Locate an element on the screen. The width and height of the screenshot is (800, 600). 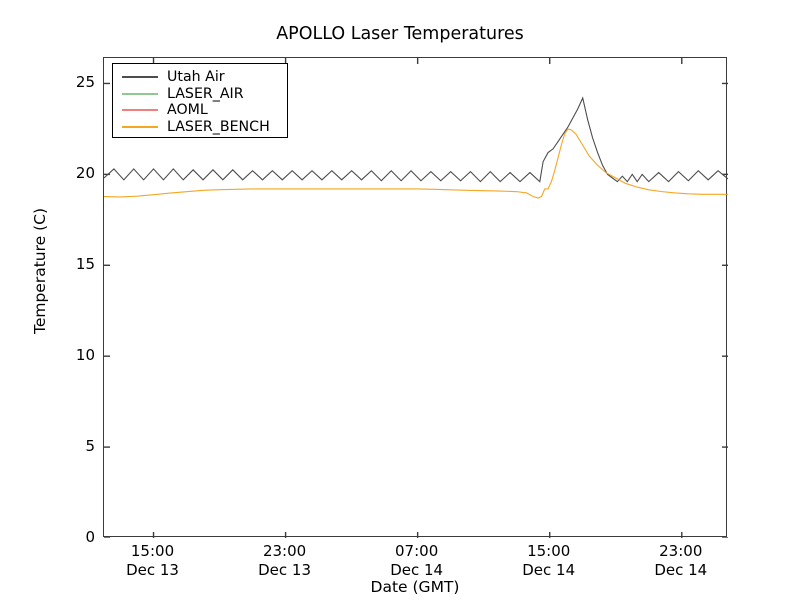
y-tick-label: 15 is located at coordinates (85, 264).